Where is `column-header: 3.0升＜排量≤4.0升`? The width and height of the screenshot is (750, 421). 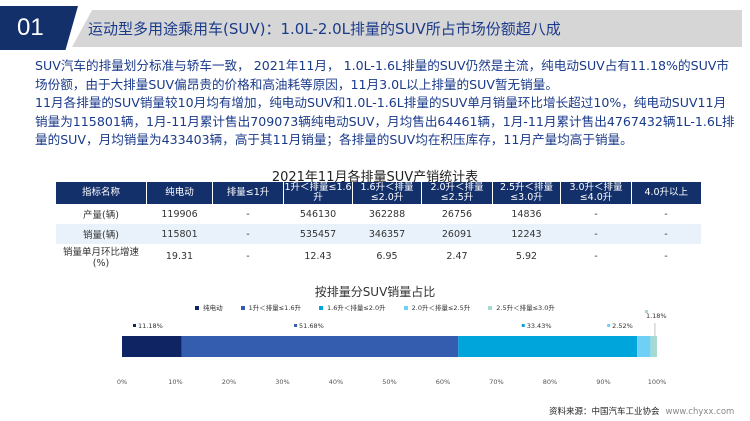 column-header: 3.0升＜排量≤4.0升 is located at coordinates (596, 193).